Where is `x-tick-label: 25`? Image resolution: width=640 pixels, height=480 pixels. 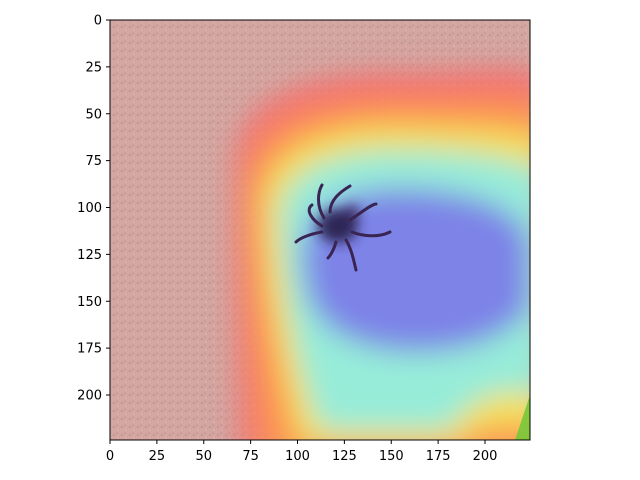 x-tick-label: 25 is located at coordinates (157, 456).